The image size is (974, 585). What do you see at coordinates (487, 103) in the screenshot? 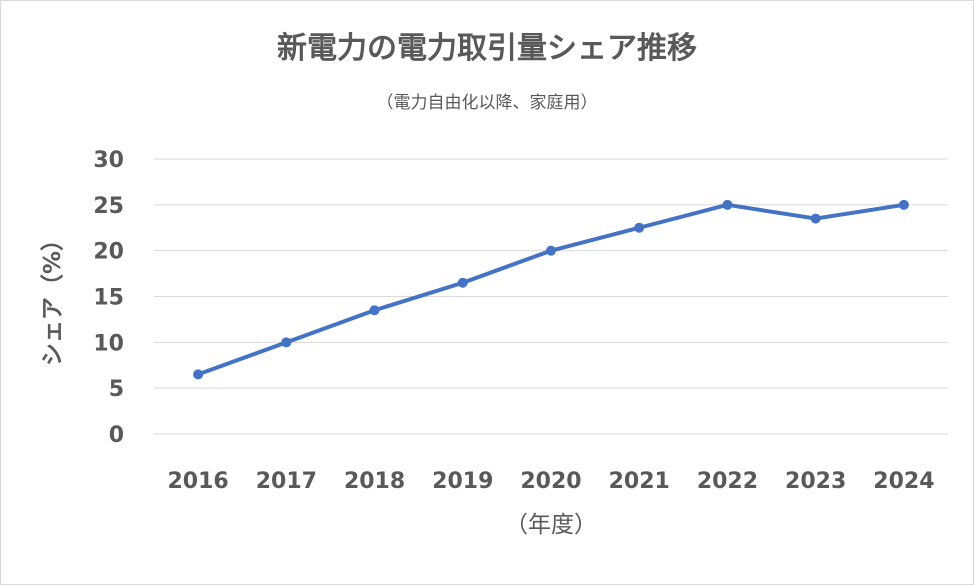
I see `chart-subtitle: （電力自由化以降、家庭用）` at bounding box center [487, 103].